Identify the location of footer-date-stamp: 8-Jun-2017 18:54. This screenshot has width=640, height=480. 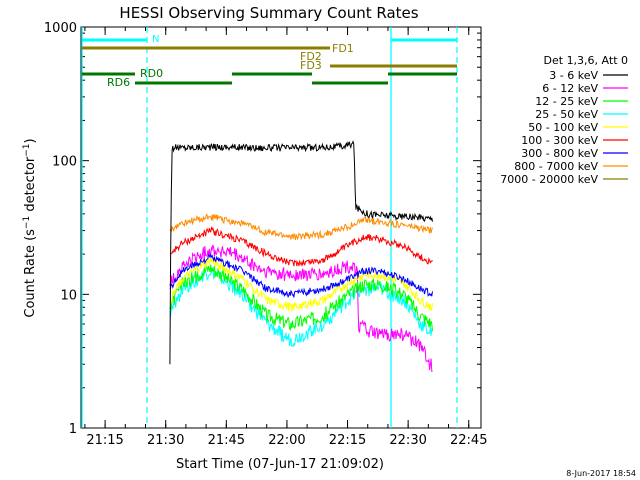
(601, 473).